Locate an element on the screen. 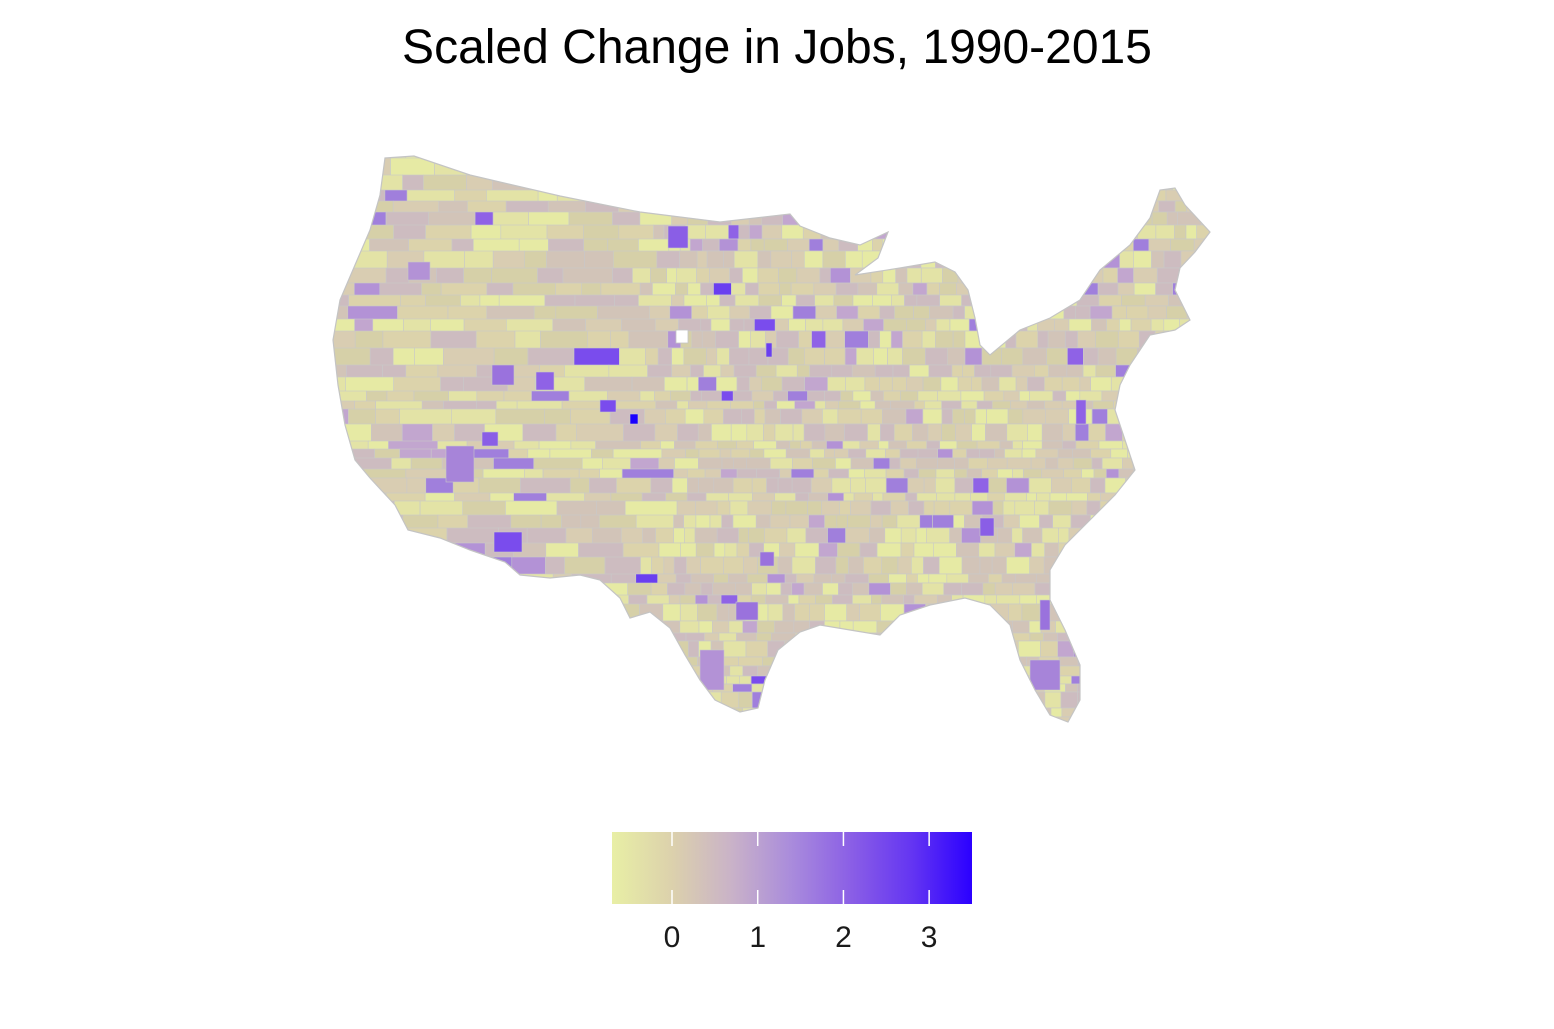  legend-tick-label: 1 is located at coordinates (758, 937).